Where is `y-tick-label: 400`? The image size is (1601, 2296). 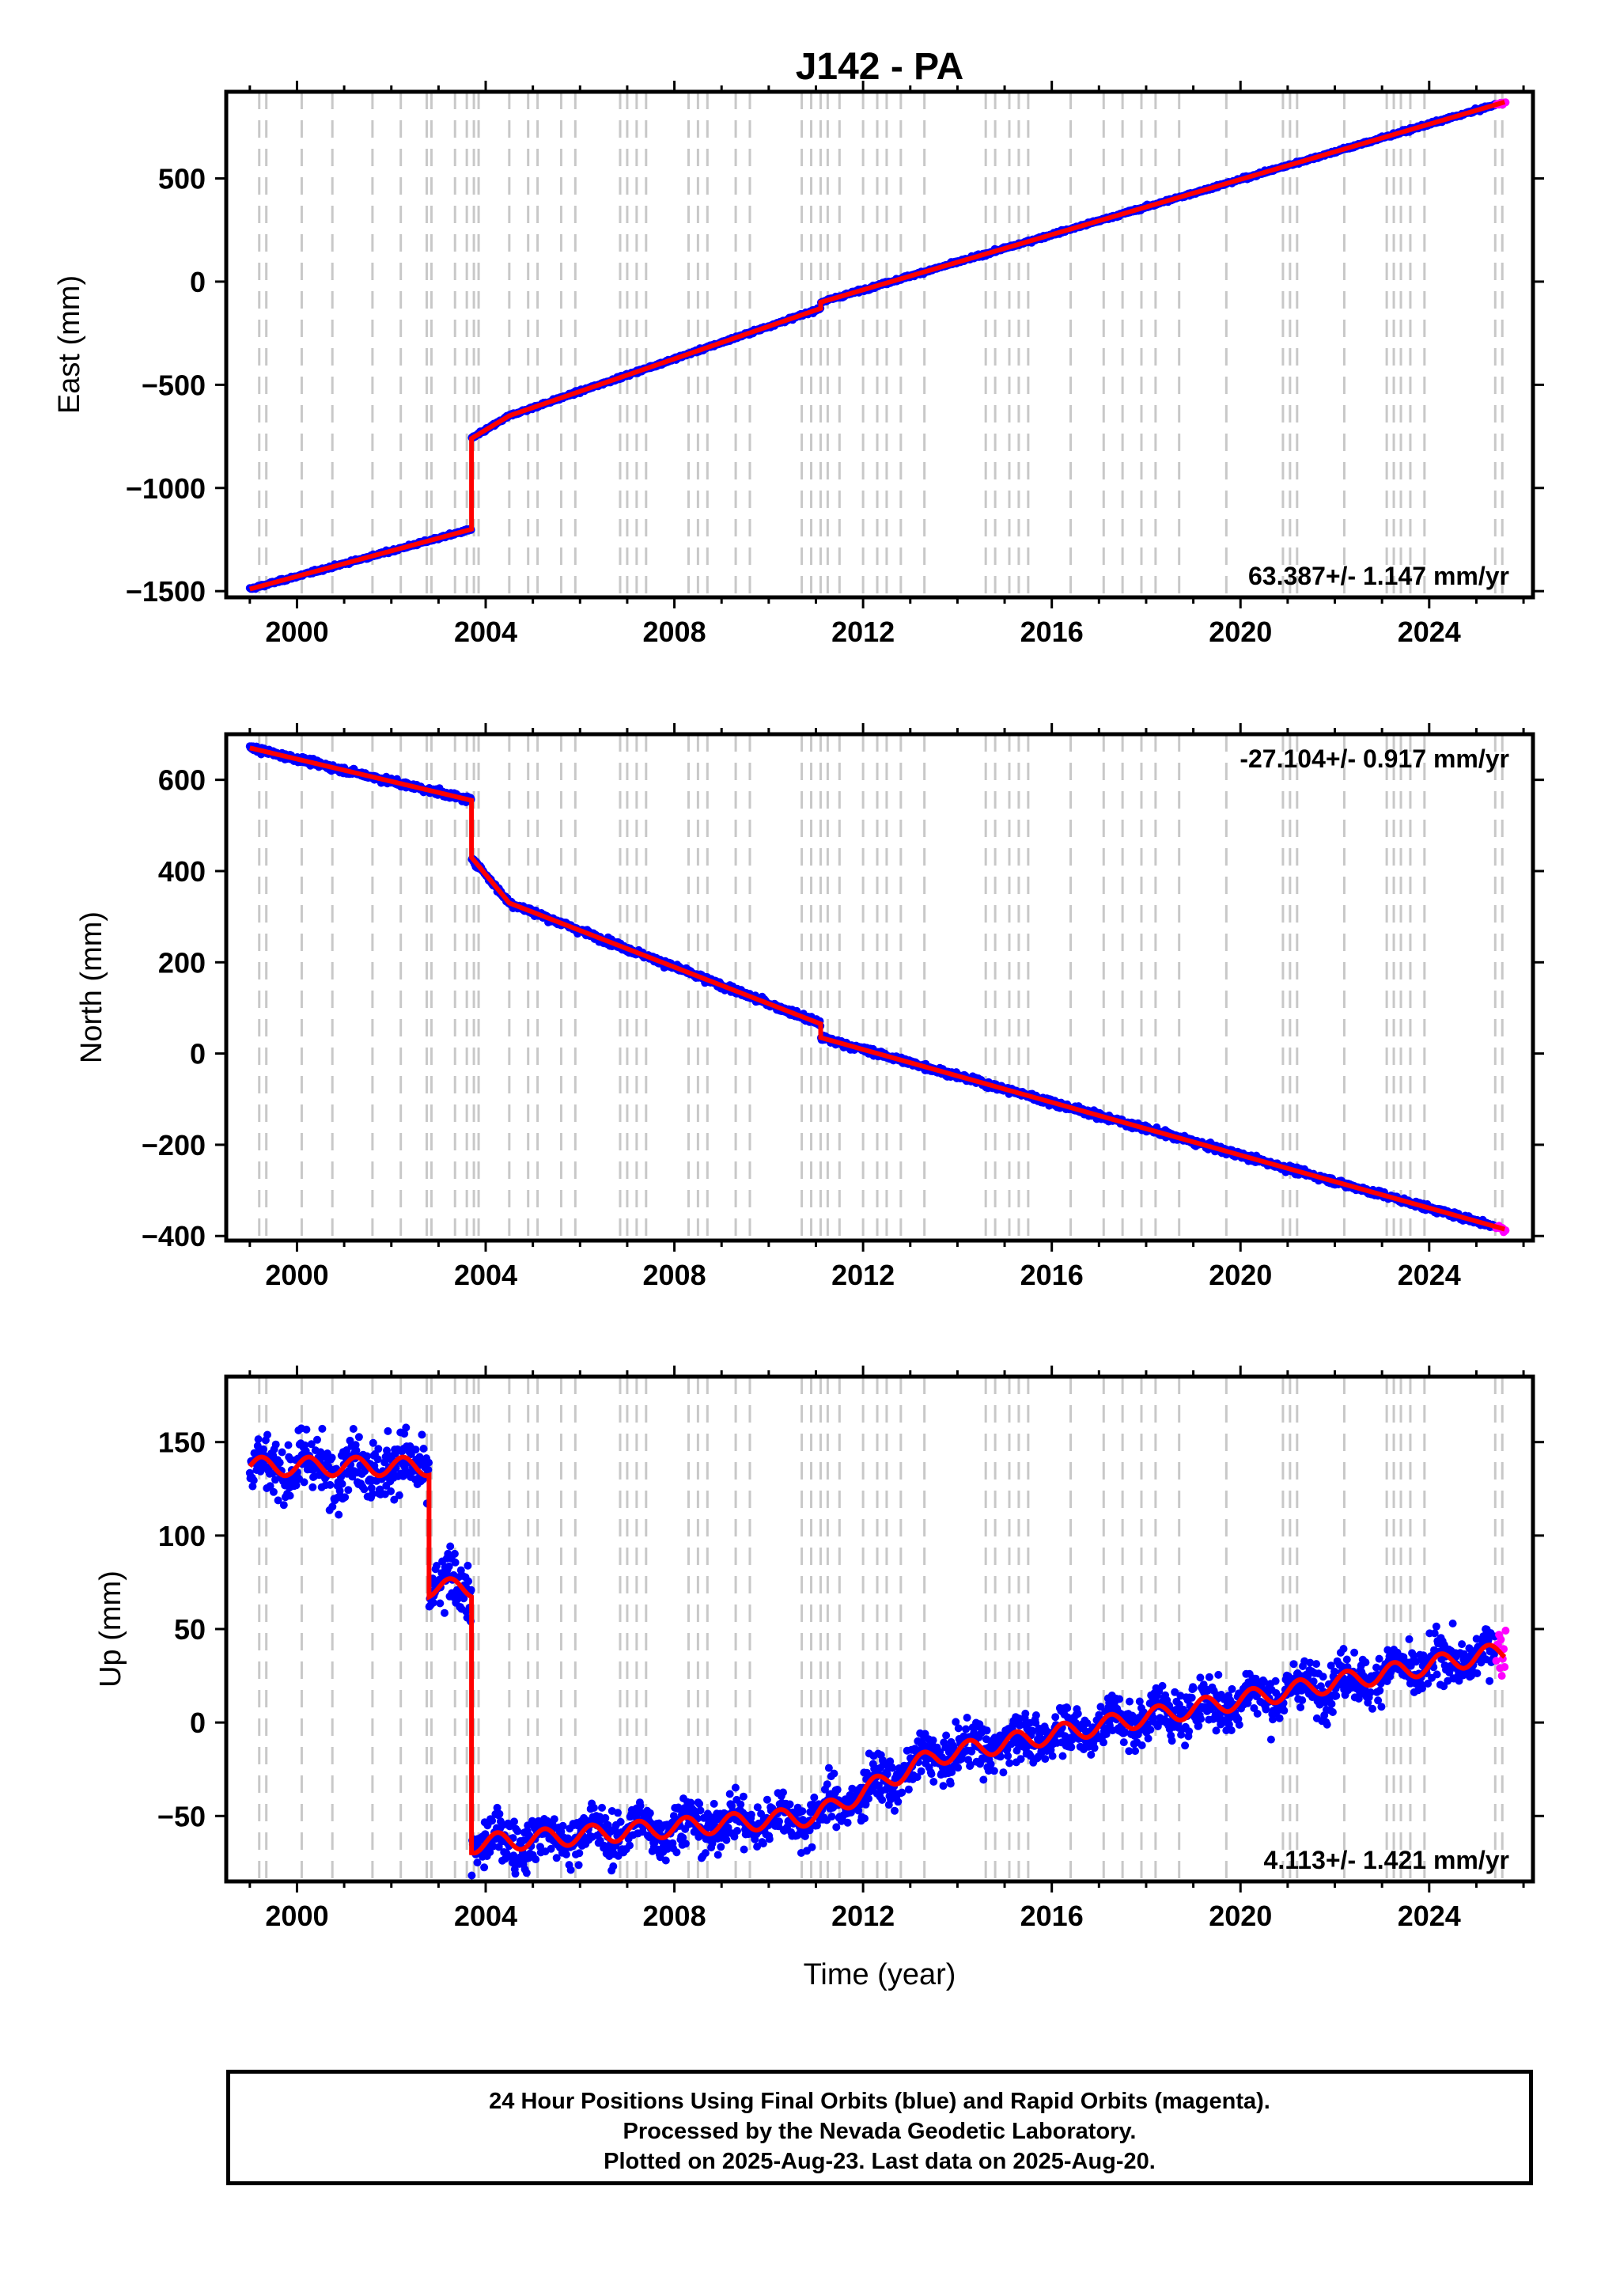
y-tick-label: 400 is located at coordinates (182, 871).